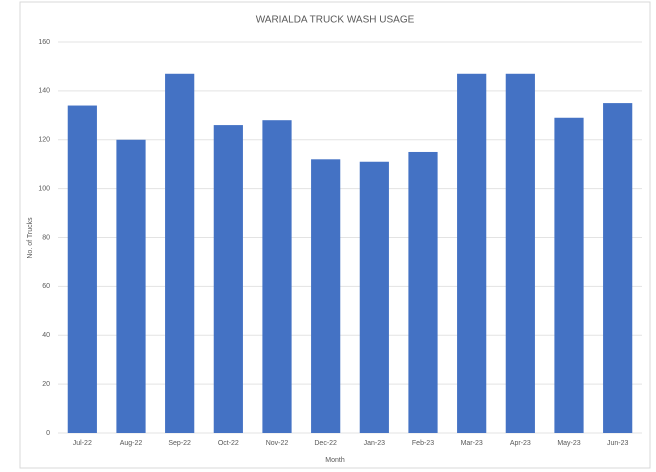  I want to click on y-tick-label: 0, so click(48, 433).